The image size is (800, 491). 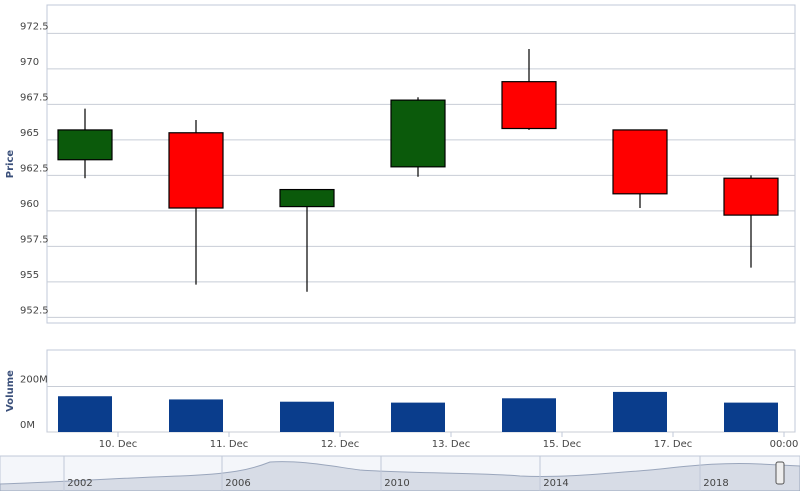 I want to click on y-tick-label: 955, so click(x=29, y=275).